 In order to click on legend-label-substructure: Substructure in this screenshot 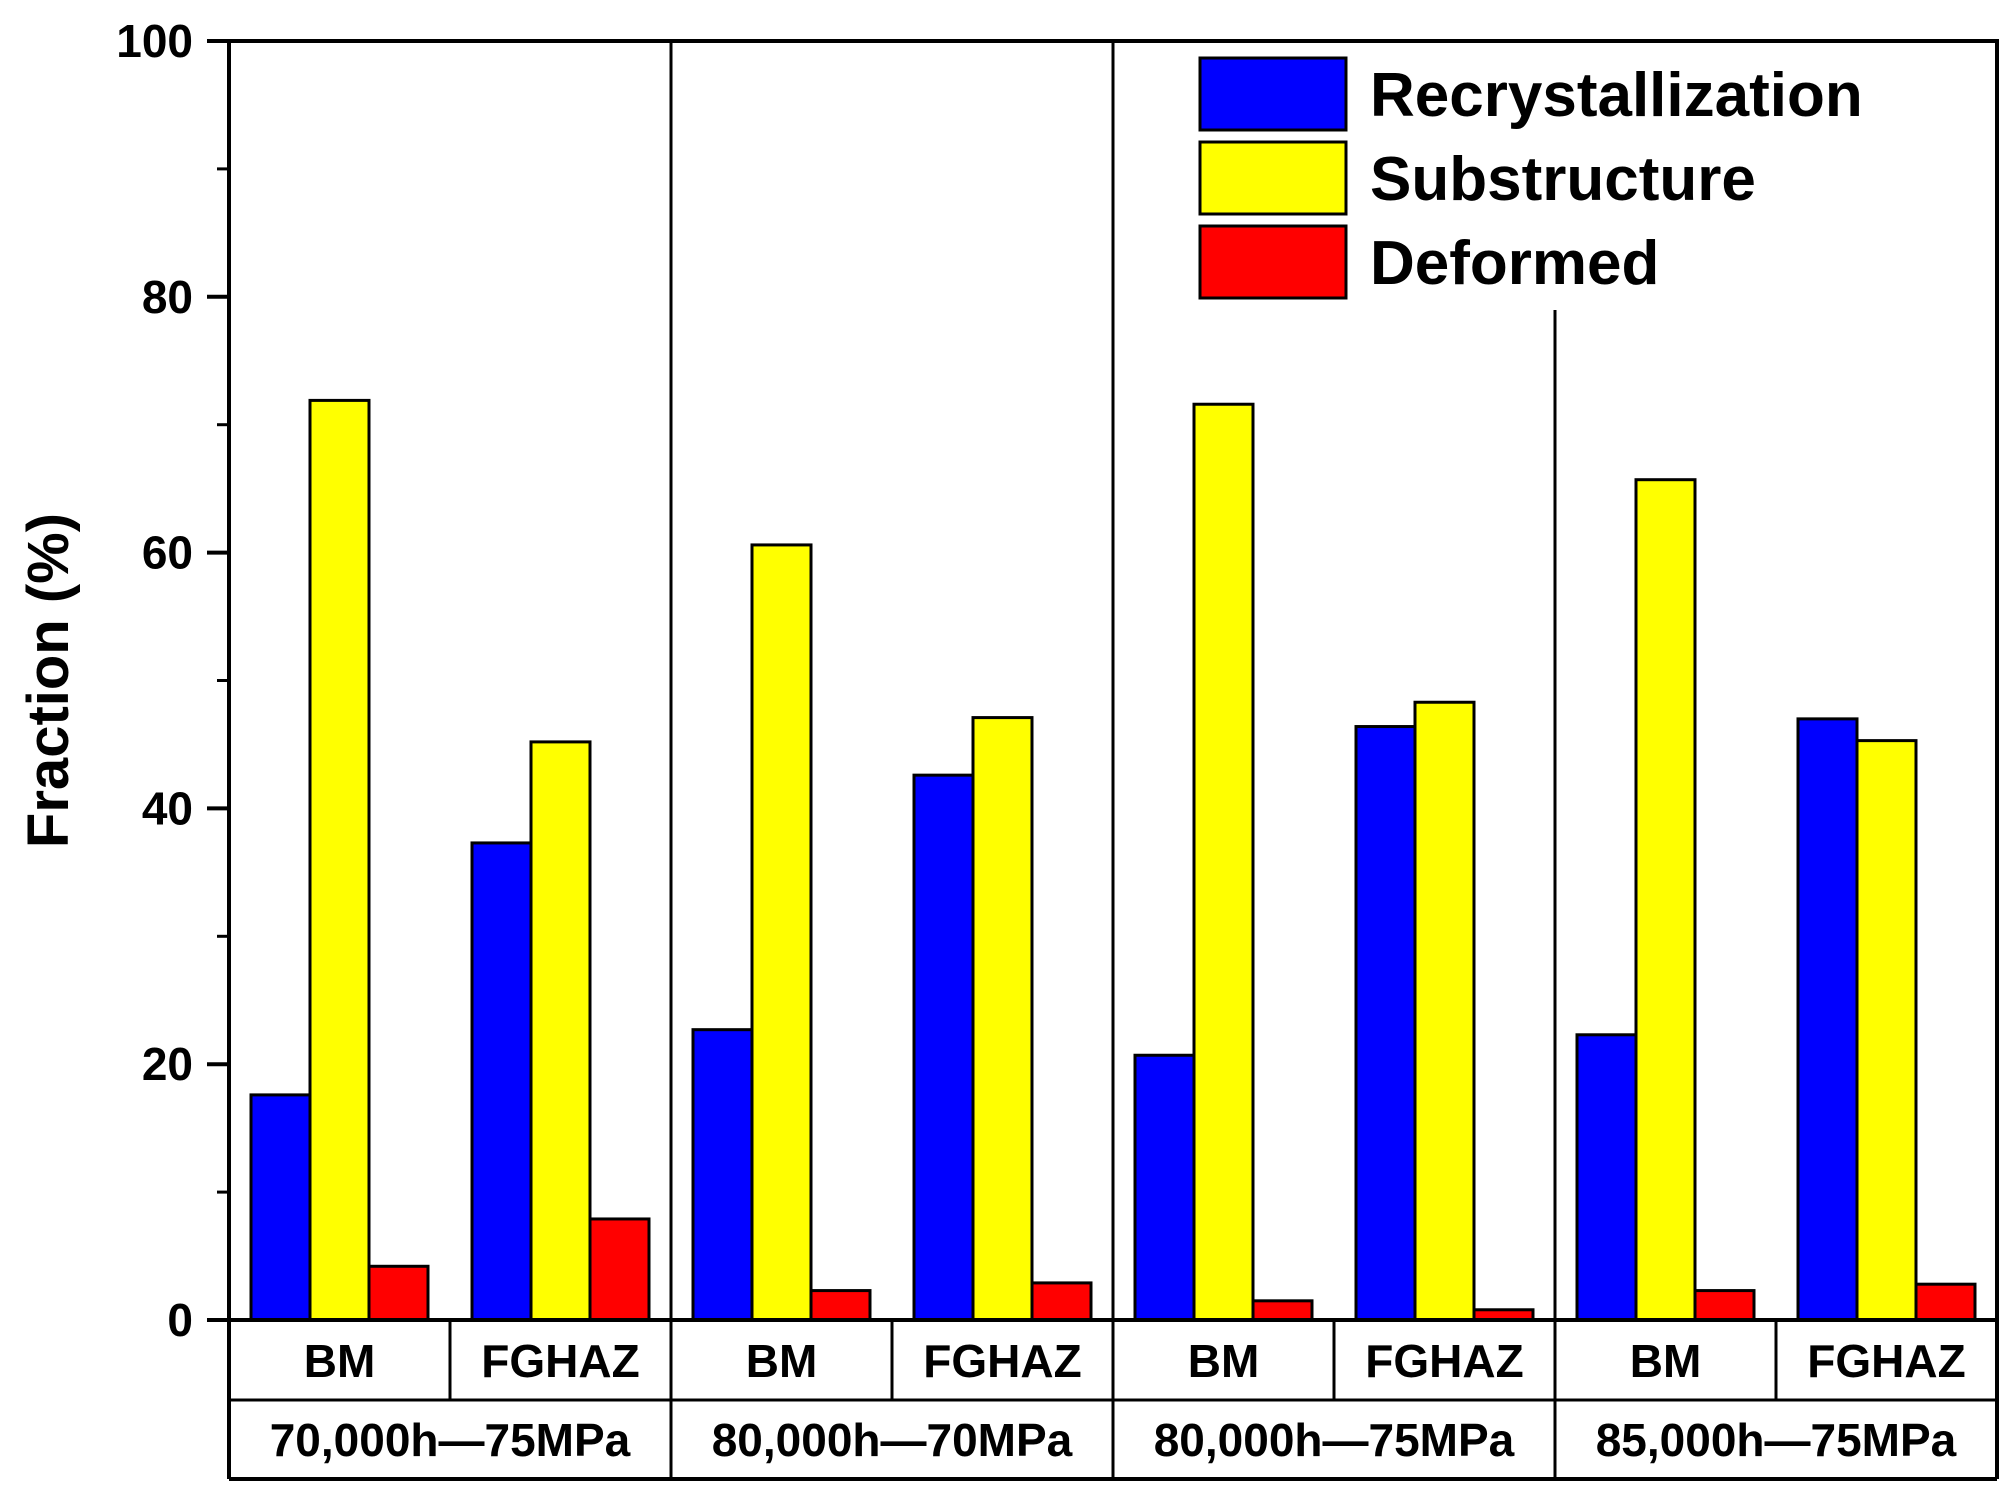, I will do `click(1563, 179)`.